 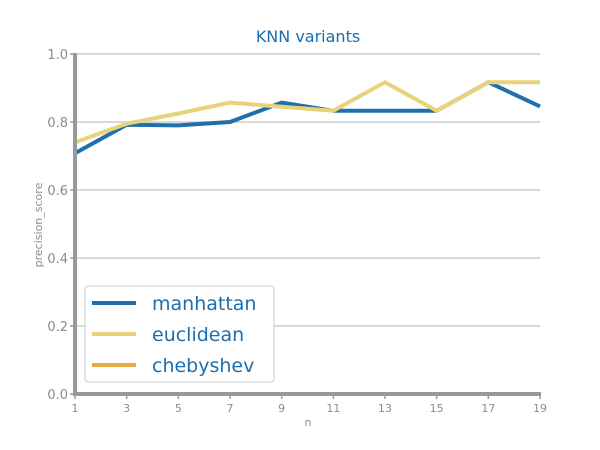 I want to click on y-tick-label: 0.2, so click(x=57, y=327).